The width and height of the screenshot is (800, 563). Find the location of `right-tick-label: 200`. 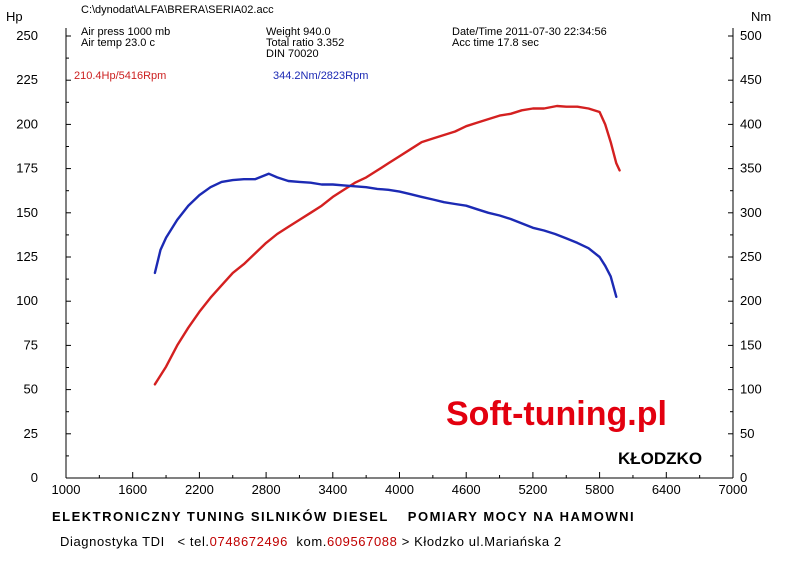

right-tick-label: 200 is located at coordinates (751, 300).